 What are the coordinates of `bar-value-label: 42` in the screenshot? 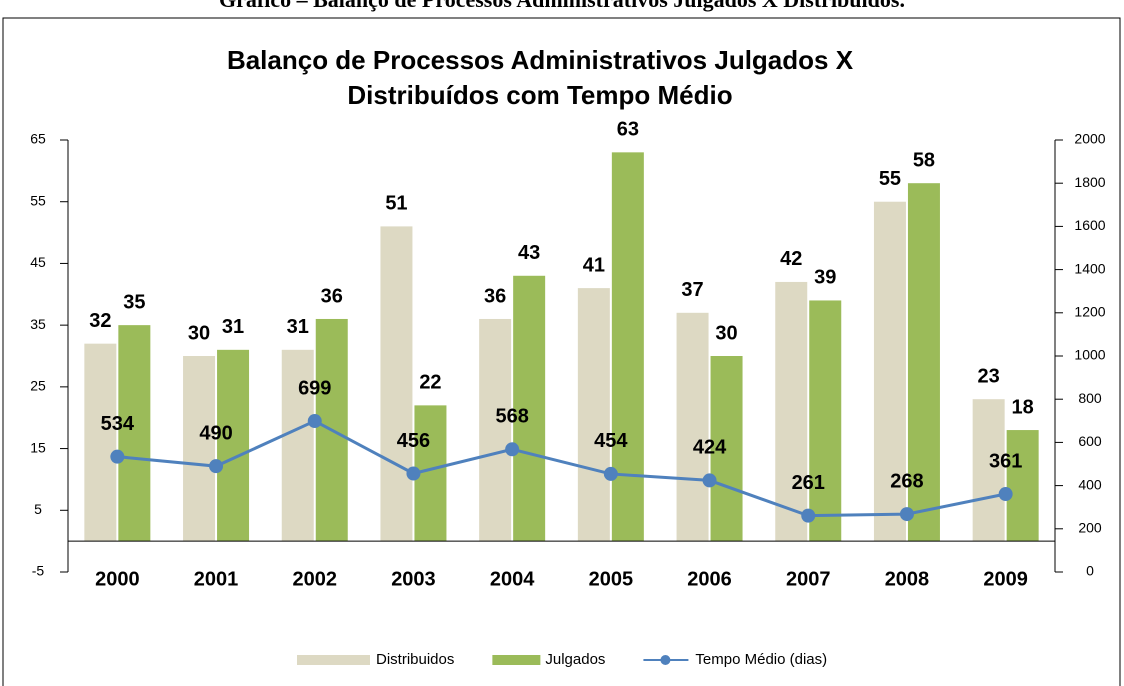 It's located at (791, 259).